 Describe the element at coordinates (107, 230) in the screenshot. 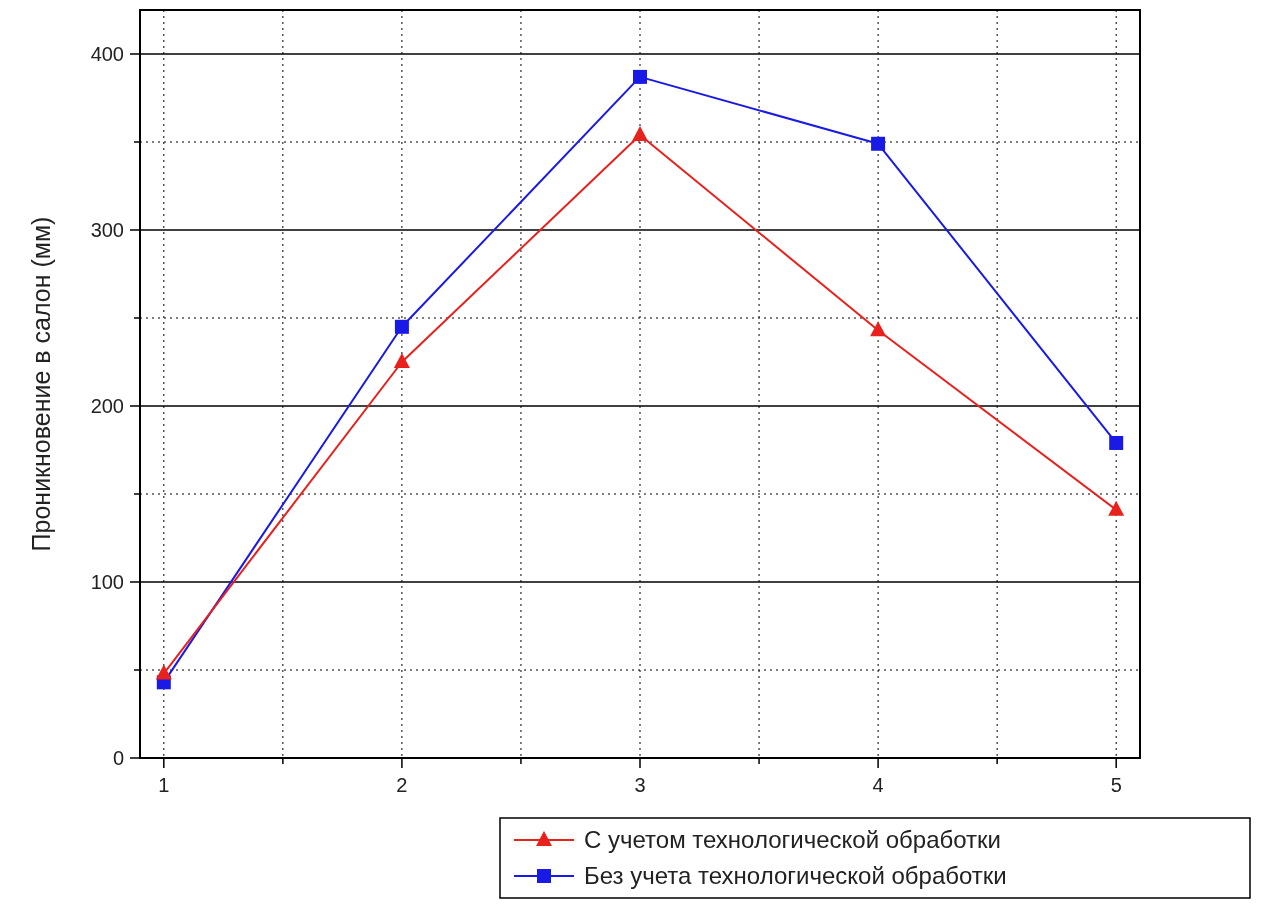

I see `y-tick-label: 300` at that location.